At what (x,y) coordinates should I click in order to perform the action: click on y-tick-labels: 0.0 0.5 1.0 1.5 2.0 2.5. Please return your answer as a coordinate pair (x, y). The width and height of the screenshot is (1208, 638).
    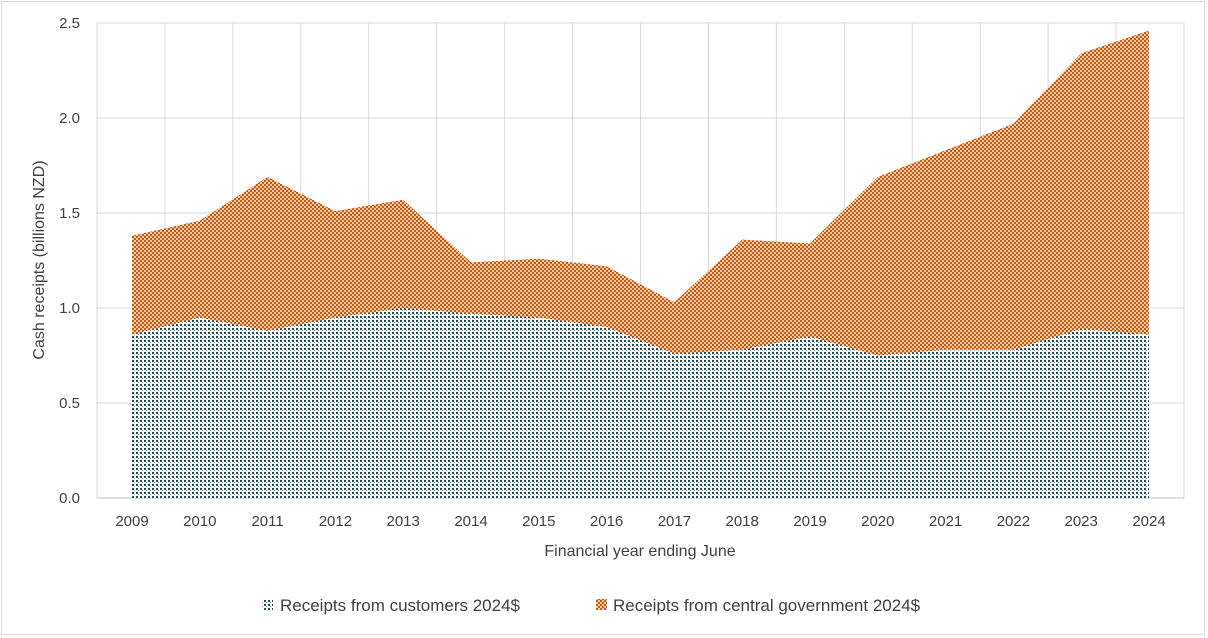
    Looking at the image, I should click on (69, 261).